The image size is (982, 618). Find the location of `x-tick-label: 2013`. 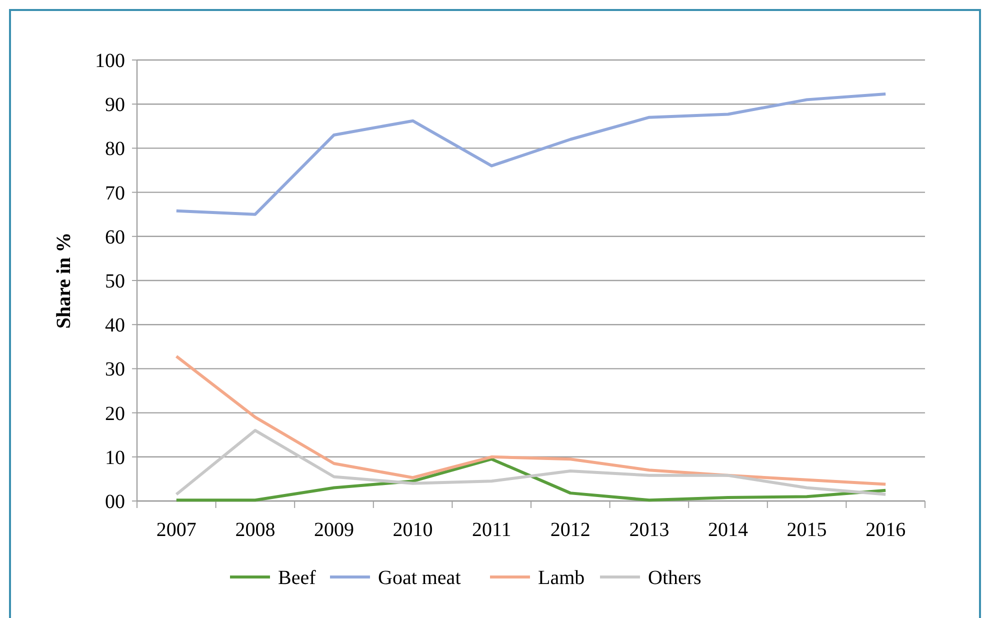

x-tick-label: 2013 is located at coordinates (649, 530).